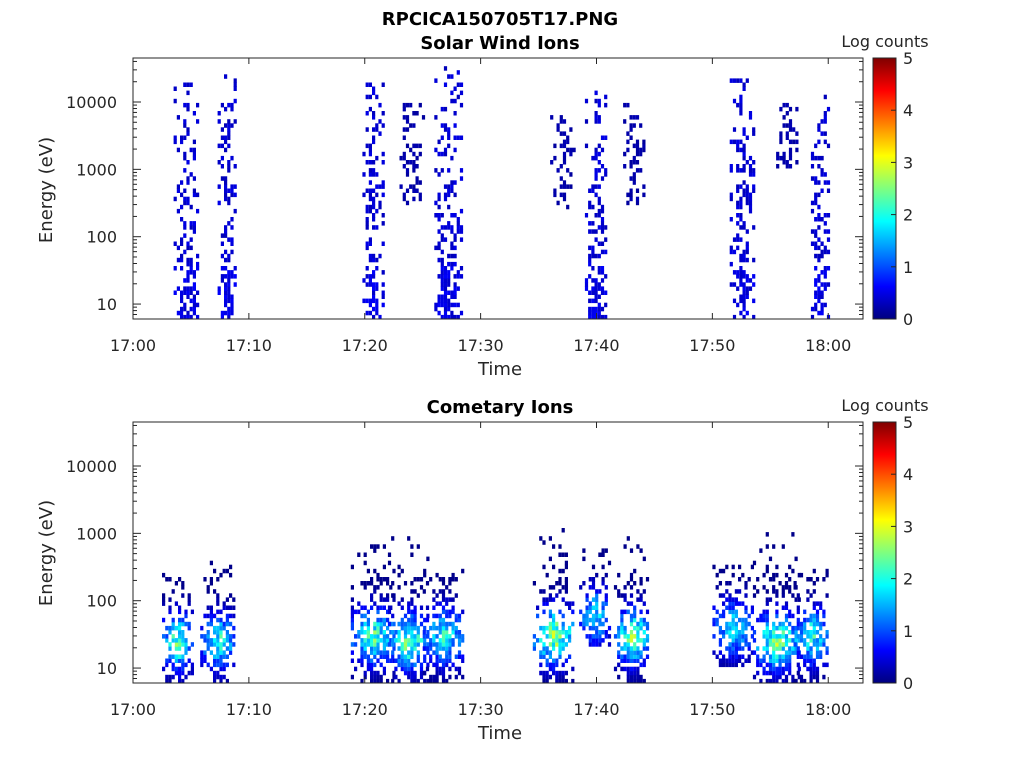 Image resolution: width=1024 pixels, height=768 pixels. Describe the element at coordinates (101, 601) in the screenshot. I see `y-tick-label: 100` at that location.